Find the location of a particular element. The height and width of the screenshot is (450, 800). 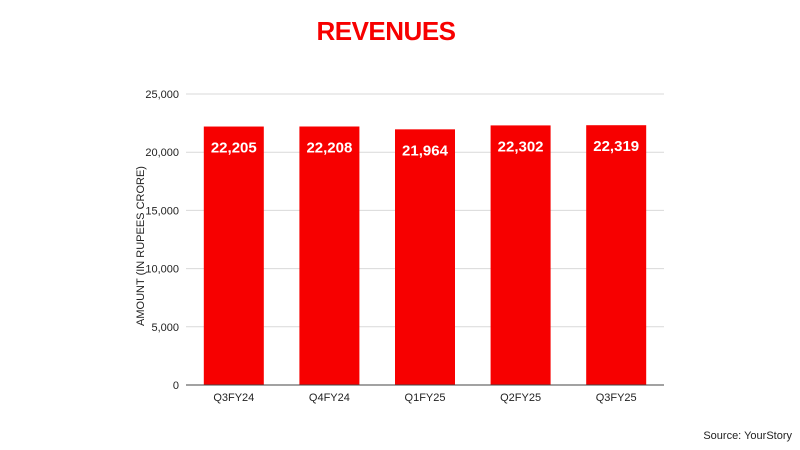

x-tick-label: Q3FY24 is located at coordinates (233, 398).